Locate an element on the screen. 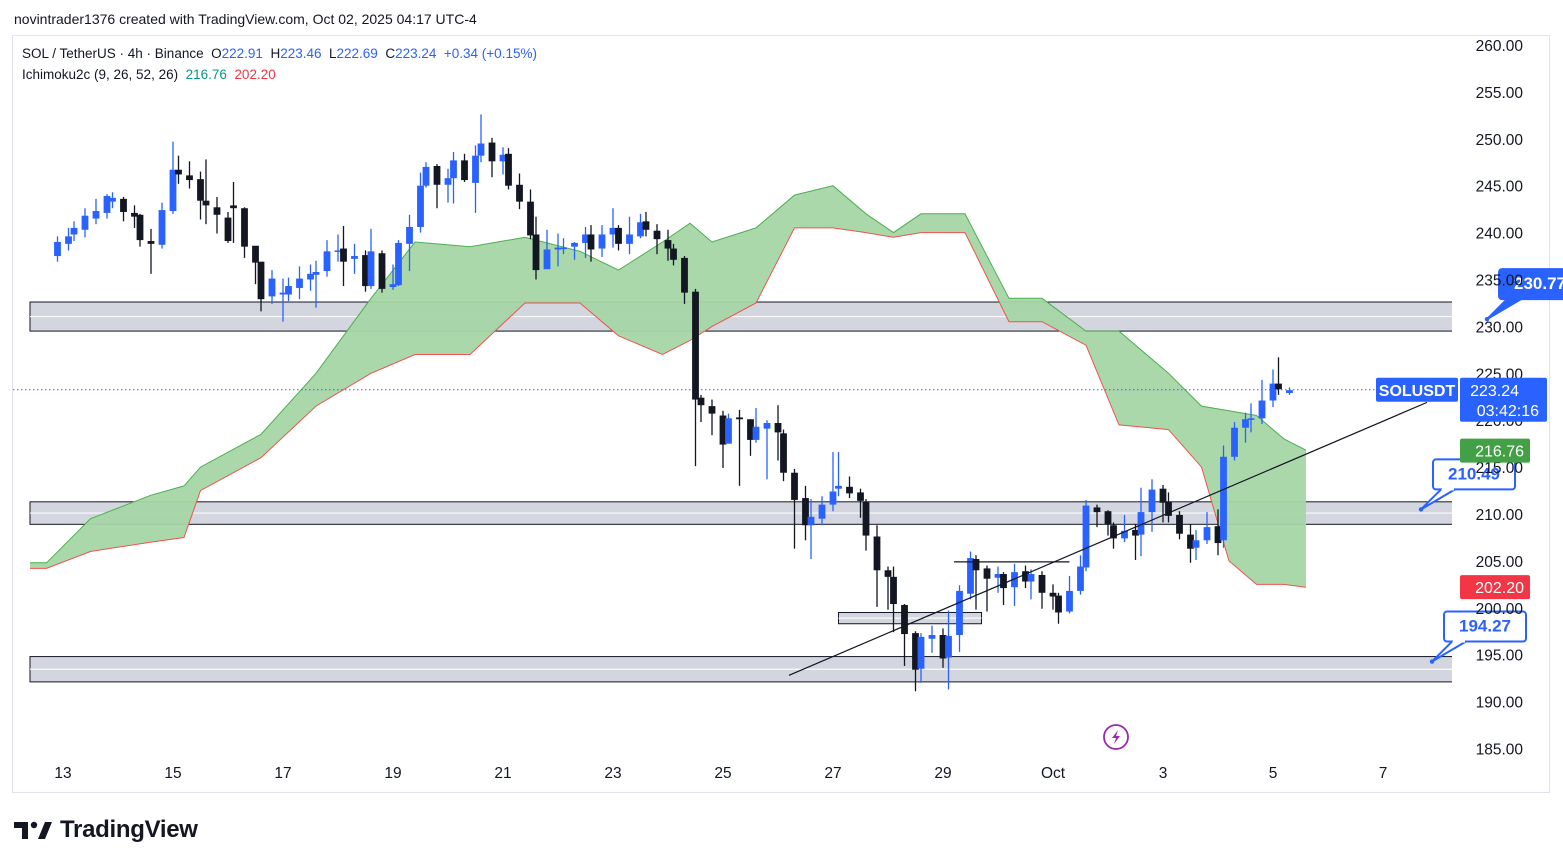 This screenshot has height=868, width=1563. symbol-tag-badge is located at coordinates (1417, 389).